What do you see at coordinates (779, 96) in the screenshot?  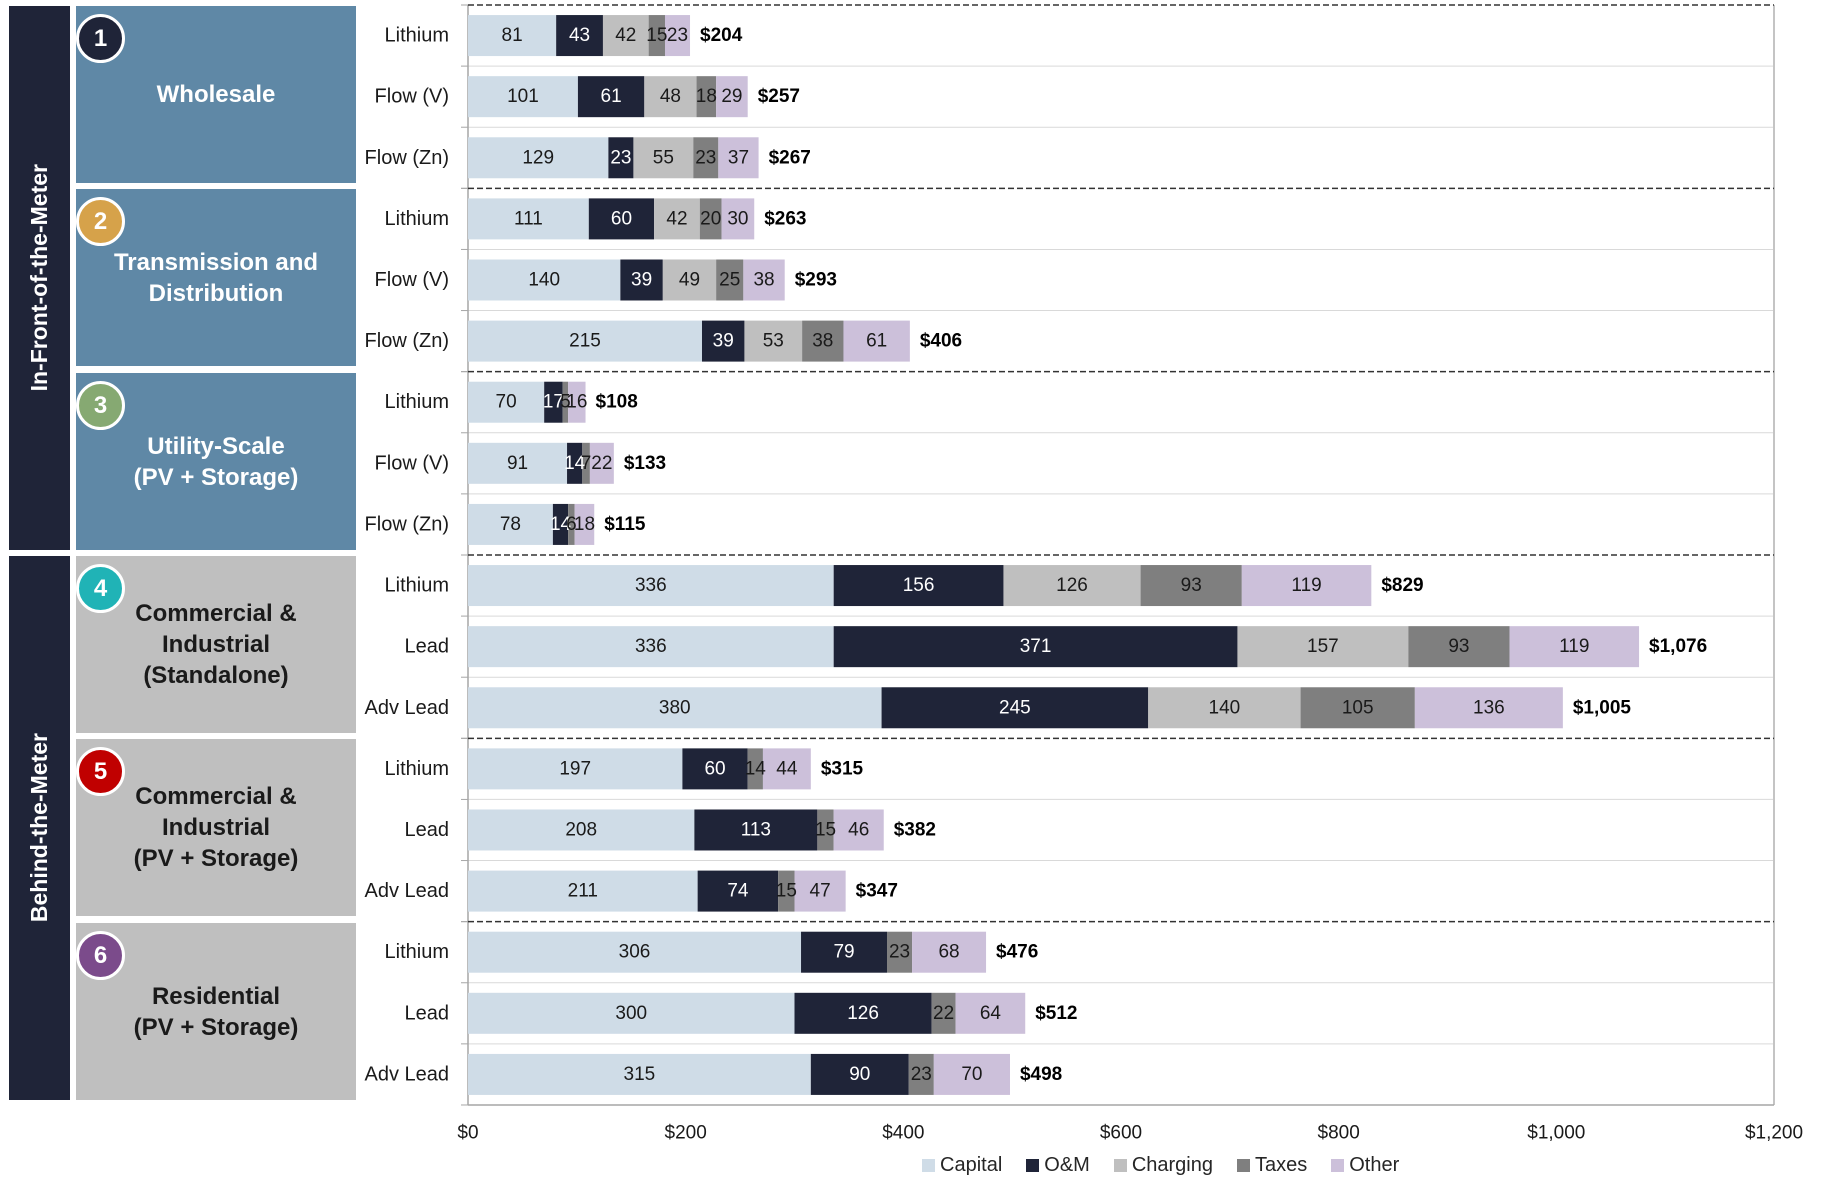 I see `bar-total-label: $257` at bounding box center [779, 96].